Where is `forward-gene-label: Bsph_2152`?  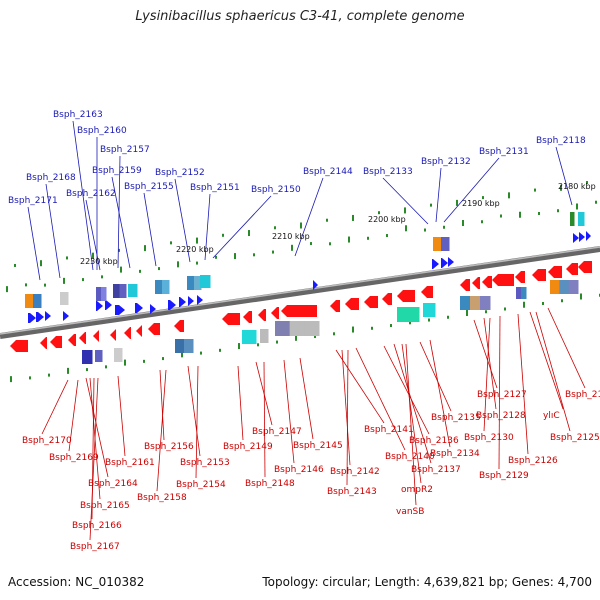 forward-gene-label: Bsph_2152 is located at coordinates (180, 173).